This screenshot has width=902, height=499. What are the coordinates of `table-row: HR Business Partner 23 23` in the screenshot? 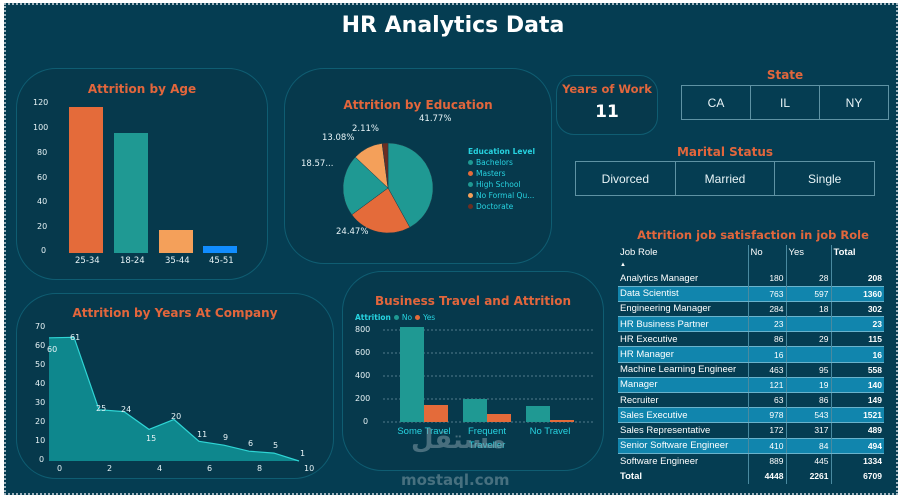 It's located at (751, 324).